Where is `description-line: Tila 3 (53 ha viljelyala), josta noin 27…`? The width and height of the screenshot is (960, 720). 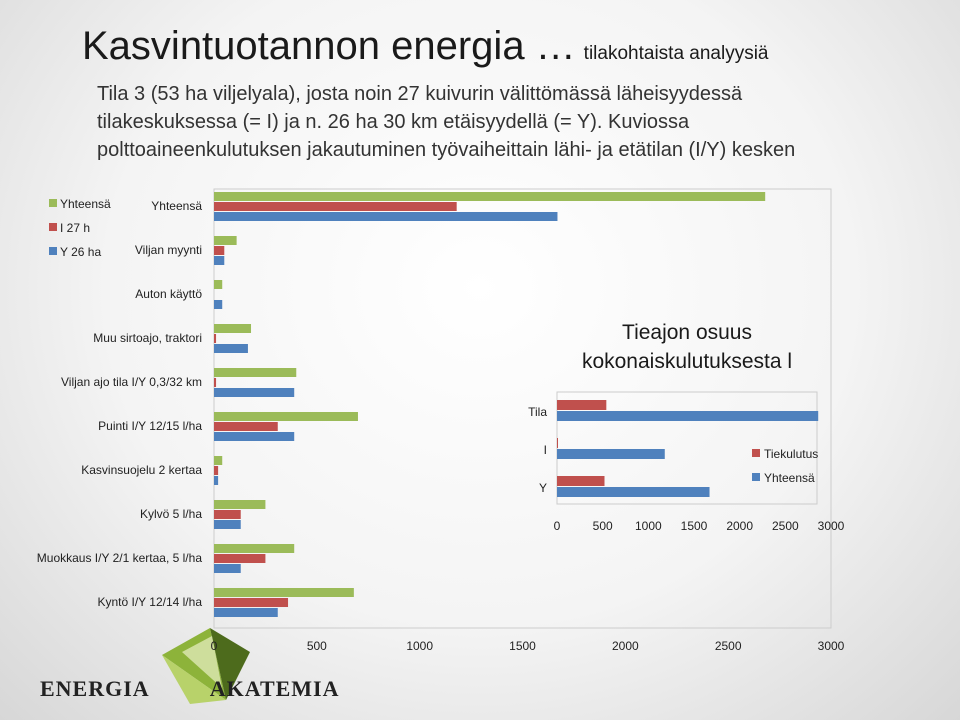 description-line: Tila 3 (53 ha viljelyala), josta noin 27… is located at coordinates (420, 94).